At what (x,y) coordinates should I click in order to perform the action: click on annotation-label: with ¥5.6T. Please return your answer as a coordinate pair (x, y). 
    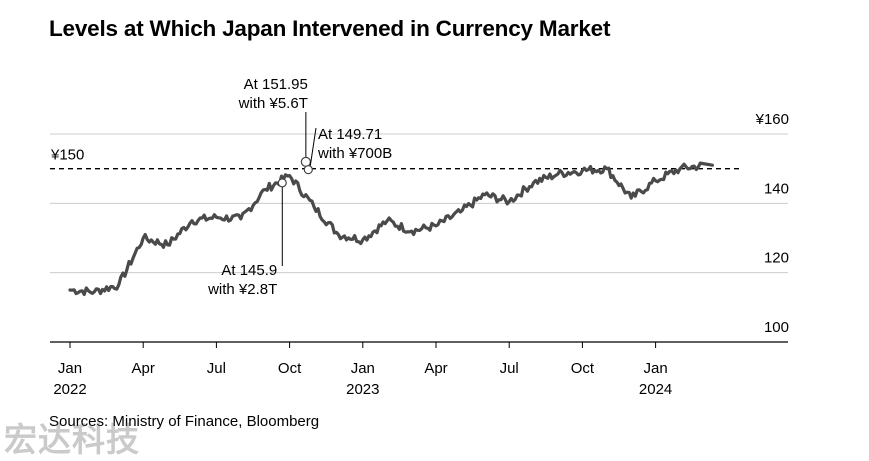
    Looking at the image, I should click on (273, 103).